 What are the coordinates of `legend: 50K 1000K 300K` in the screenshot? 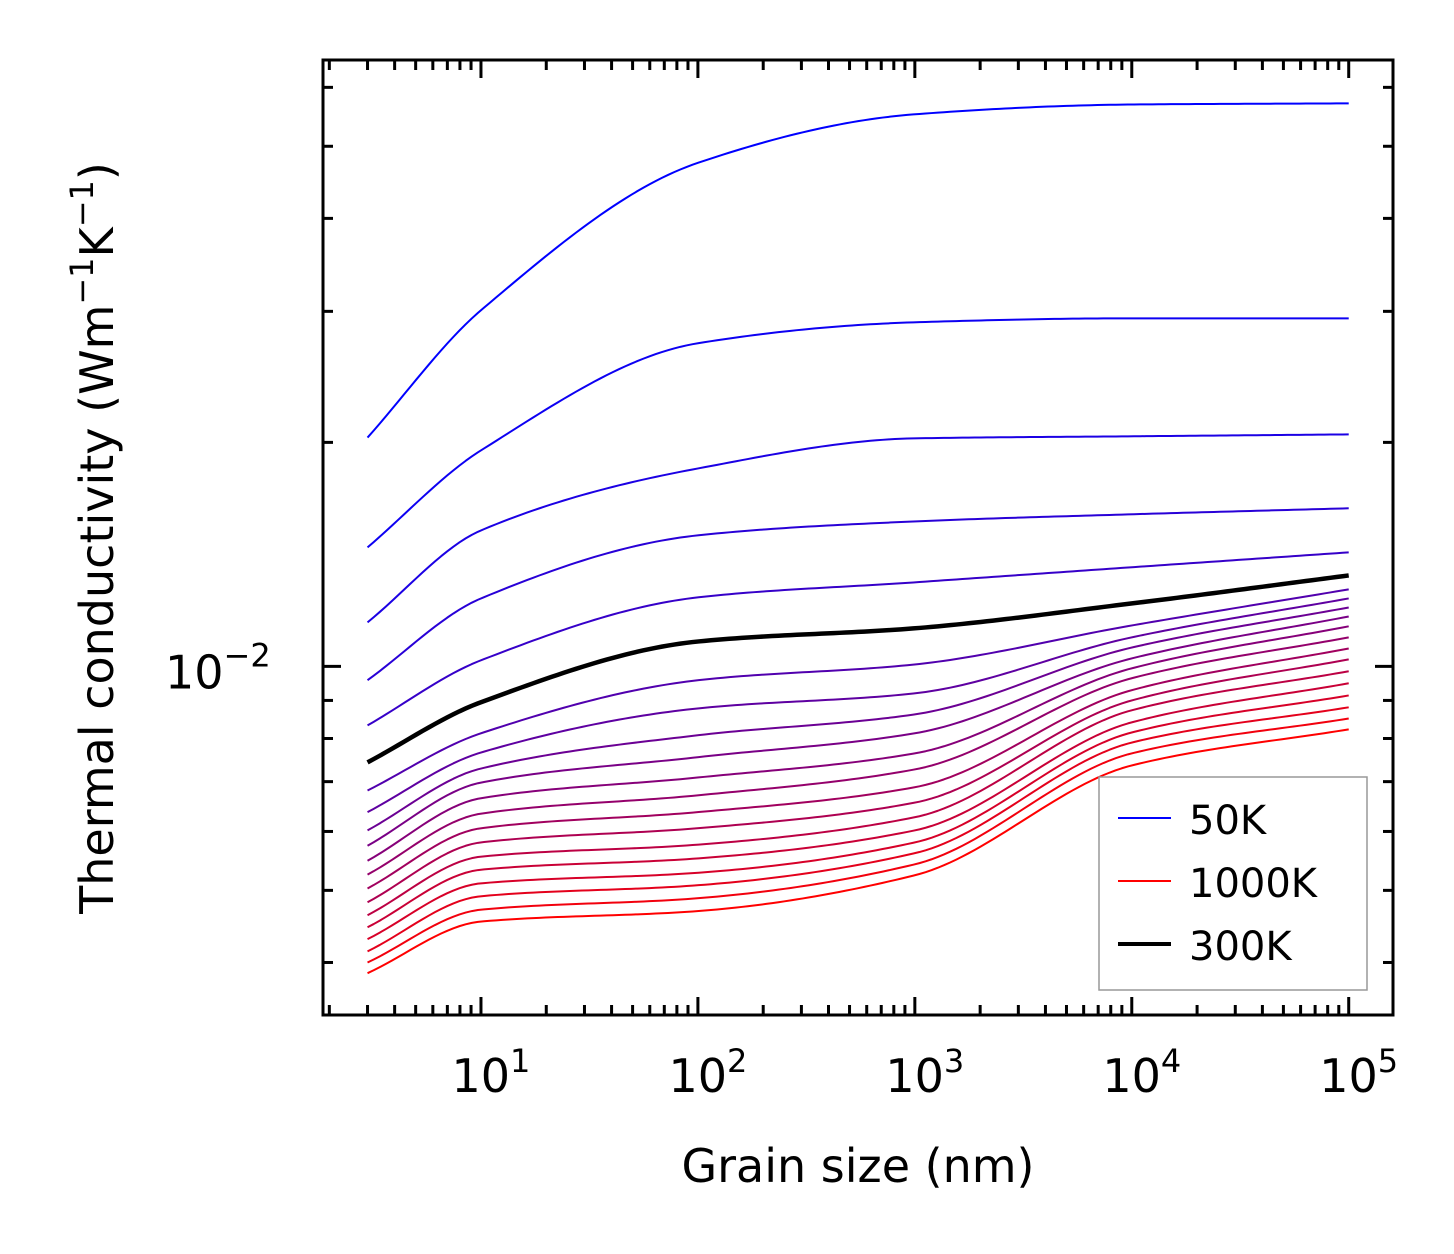 It's located at (1233, 883).